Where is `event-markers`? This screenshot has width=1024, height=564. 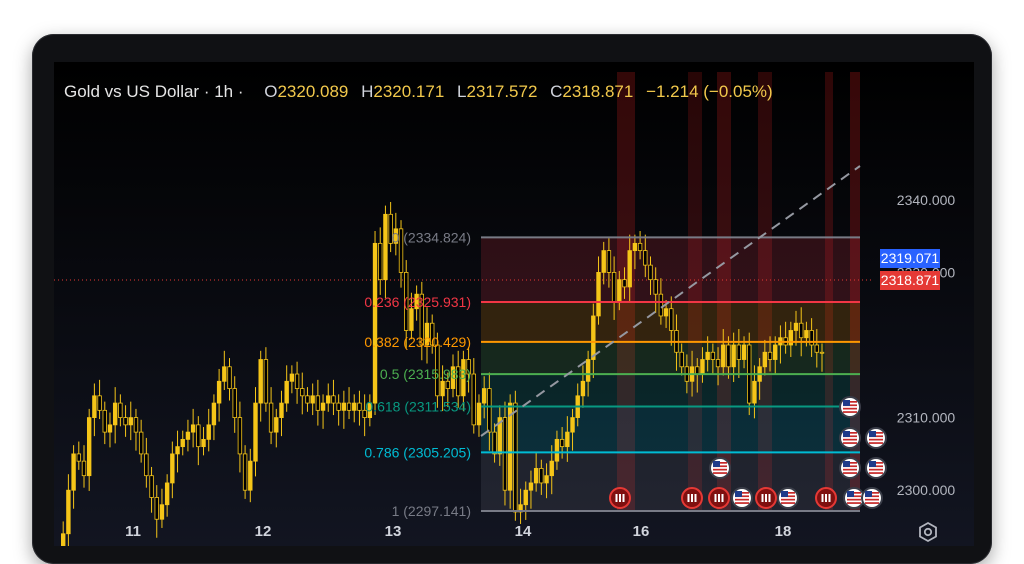 event-markers is located at coordinates (748, 452).